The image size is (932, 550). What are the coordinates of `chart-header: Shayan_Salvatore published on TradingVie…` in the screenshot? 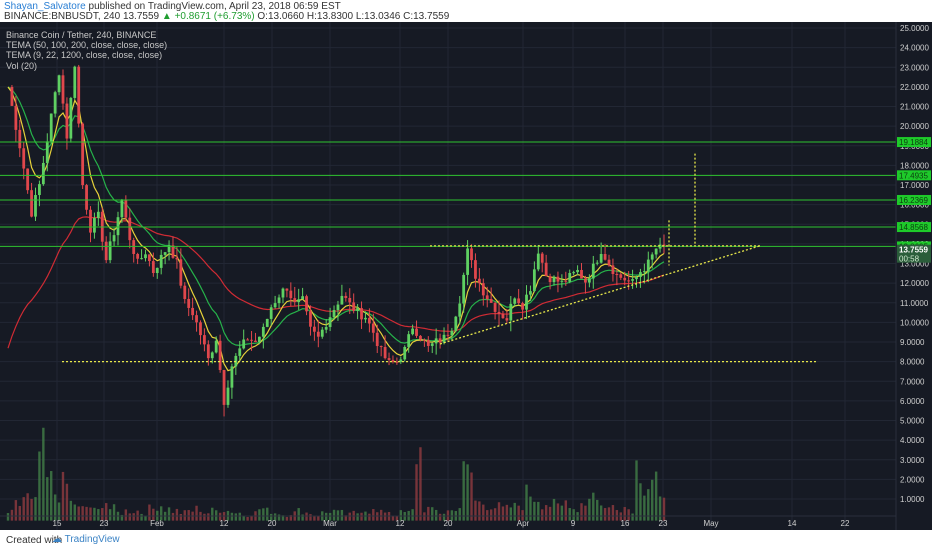 It's located at (466, 11).